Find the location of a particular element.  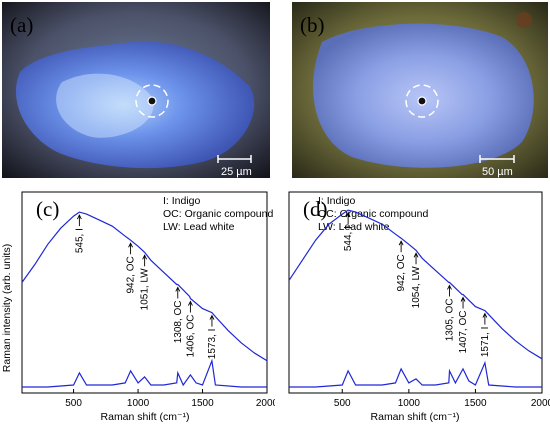

peak-label: 1305, OC is located at coordinates (449, 319).